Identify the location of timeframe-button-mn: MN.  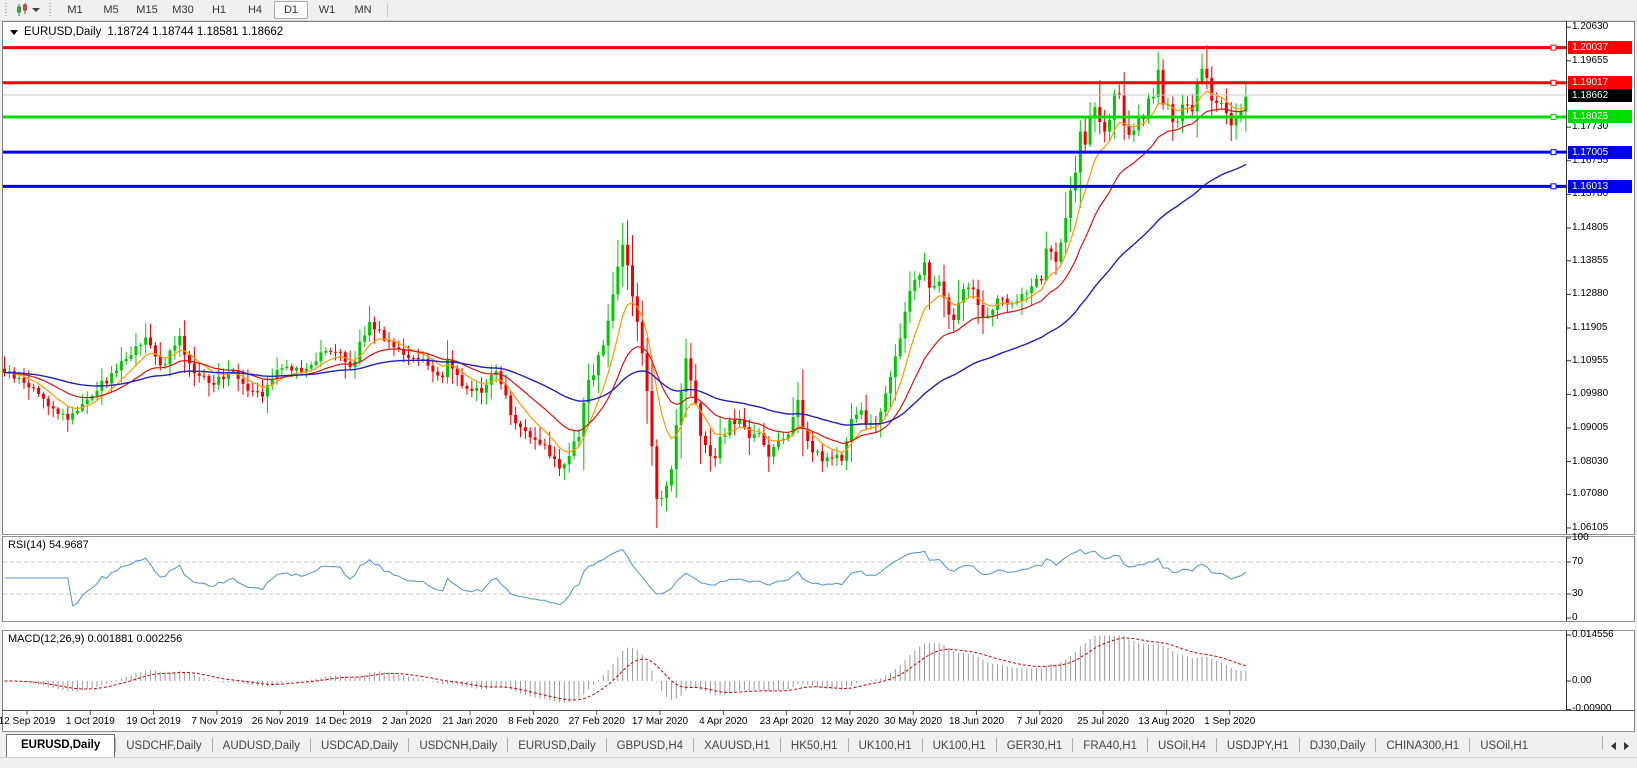
(363, 10).